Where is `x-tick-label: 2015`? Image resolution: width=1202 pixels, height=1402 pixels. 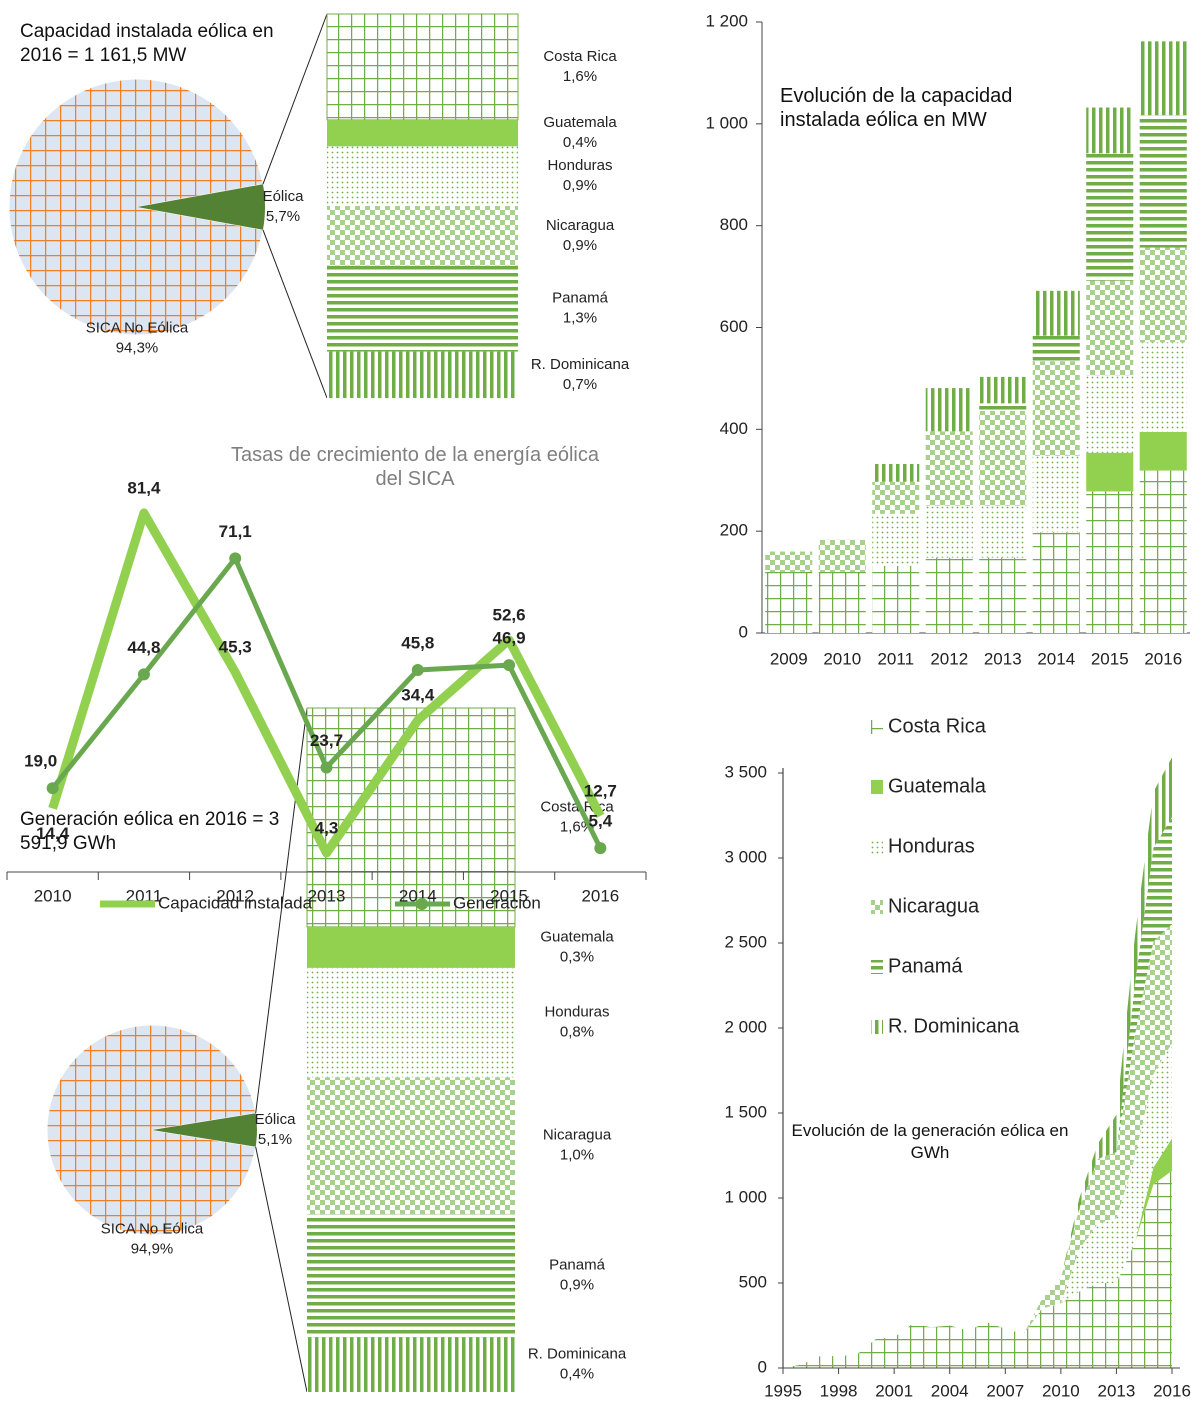
x-tick-label: 2015 is located at coordinates (1110, 658).